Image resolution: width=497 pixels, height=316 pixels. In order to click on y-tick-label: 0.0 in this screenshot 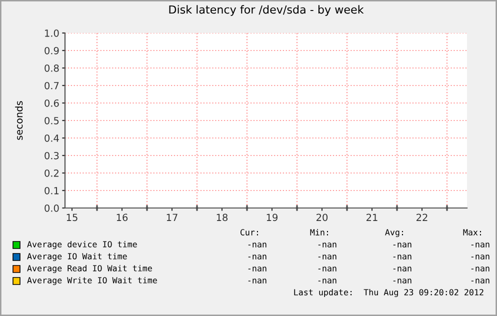, I will do `click(51, 208)`.